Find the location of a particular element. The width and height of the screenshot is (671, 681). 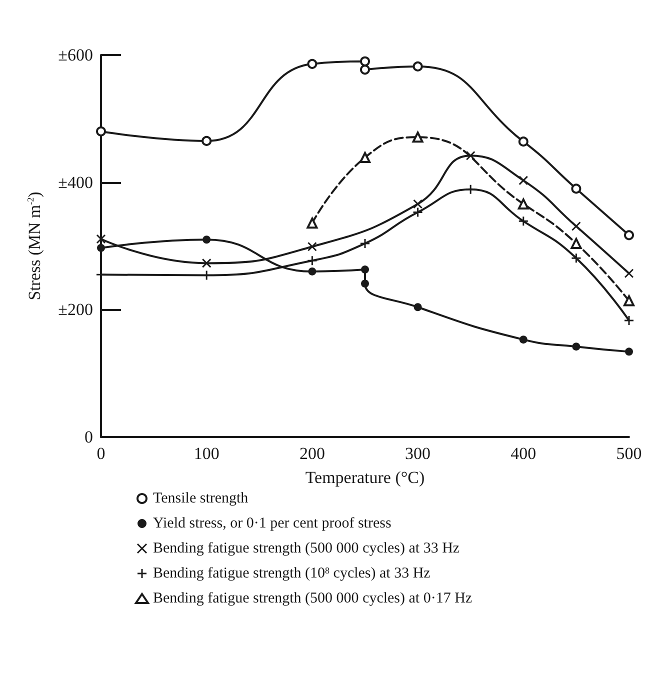

y-tick-label: ±400 is located at coordinates (75, 182).